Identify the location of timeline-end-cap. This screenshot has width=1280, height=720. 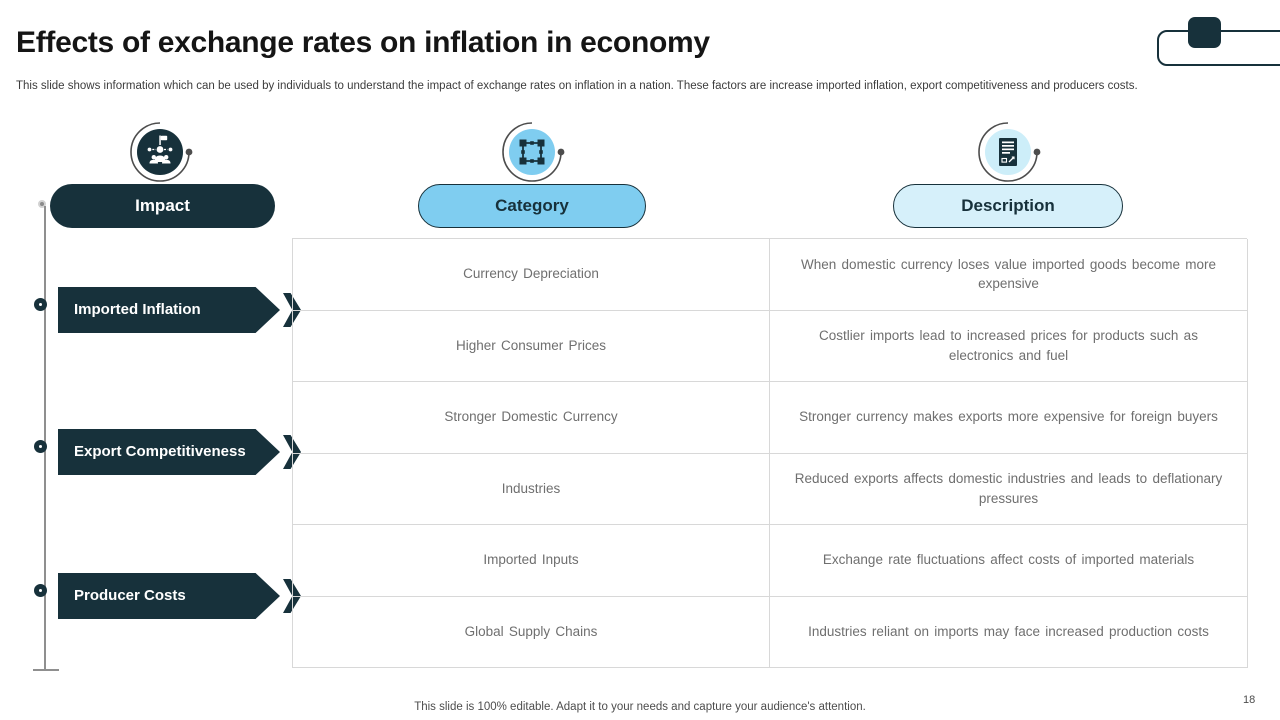
(46, 670).